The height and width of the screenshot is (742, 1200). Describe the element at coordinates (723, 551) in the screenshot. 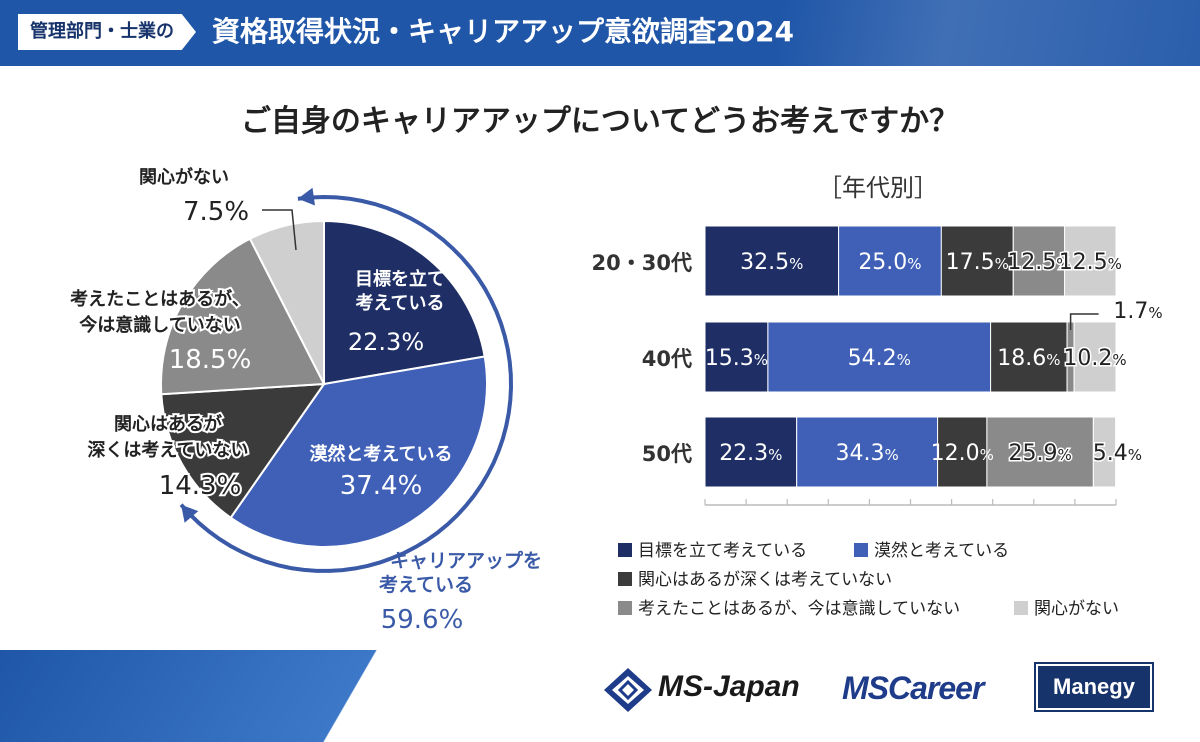

I see `legend-label: 目標を立て考えている` at that location.